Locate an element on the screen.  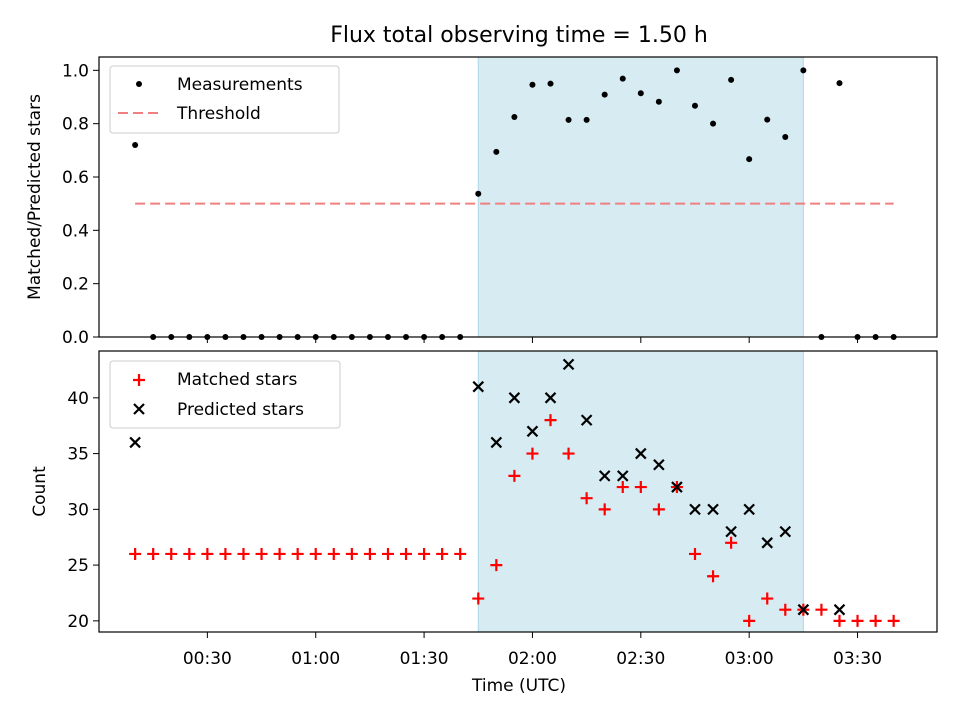
x-tick-label: 02:30 is located at coordinates (640, 659).